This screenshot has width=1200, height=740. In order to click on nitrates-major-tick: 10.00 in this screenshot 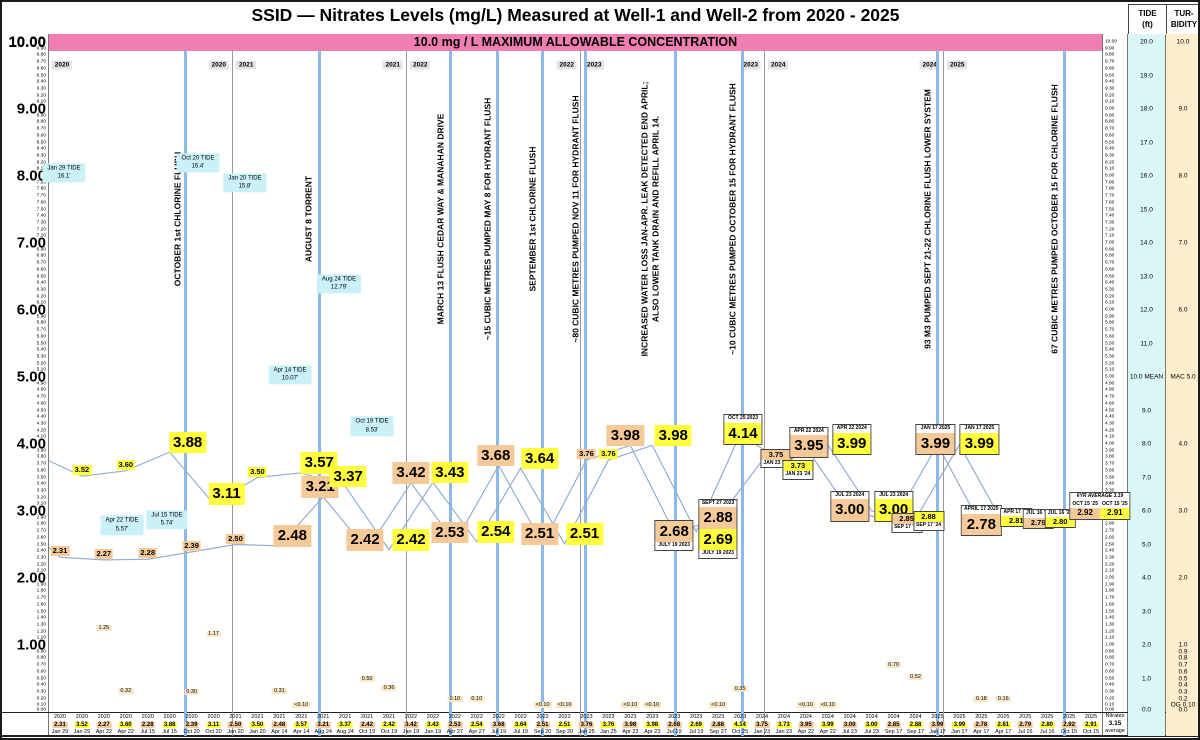, I will do `click(27, 42)`.